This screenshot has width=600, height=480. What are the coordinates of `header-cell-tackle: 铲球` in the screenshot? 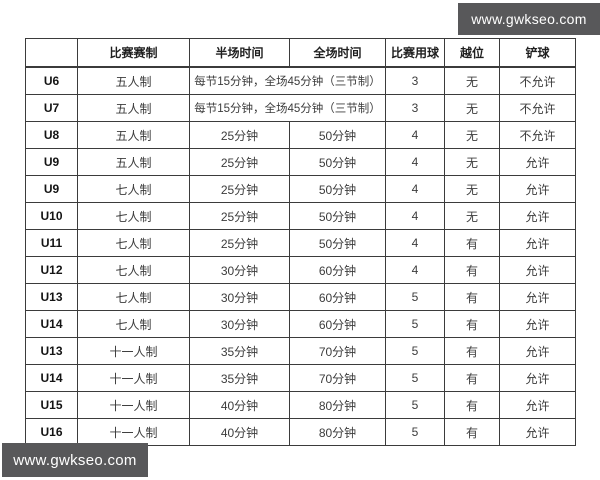 It's located at (537, 53).